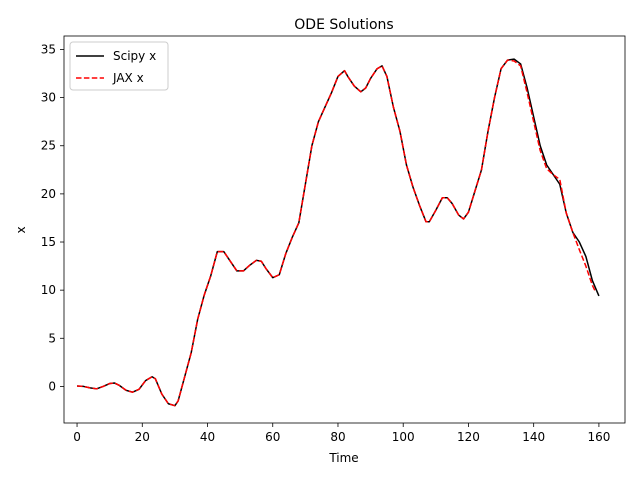 The width and height of the screenshot is (640, 480). What do you see at coordinates (48, 98) in the screenshot?
I see `y-tick-label: 30` at bounding box center [48, 98].